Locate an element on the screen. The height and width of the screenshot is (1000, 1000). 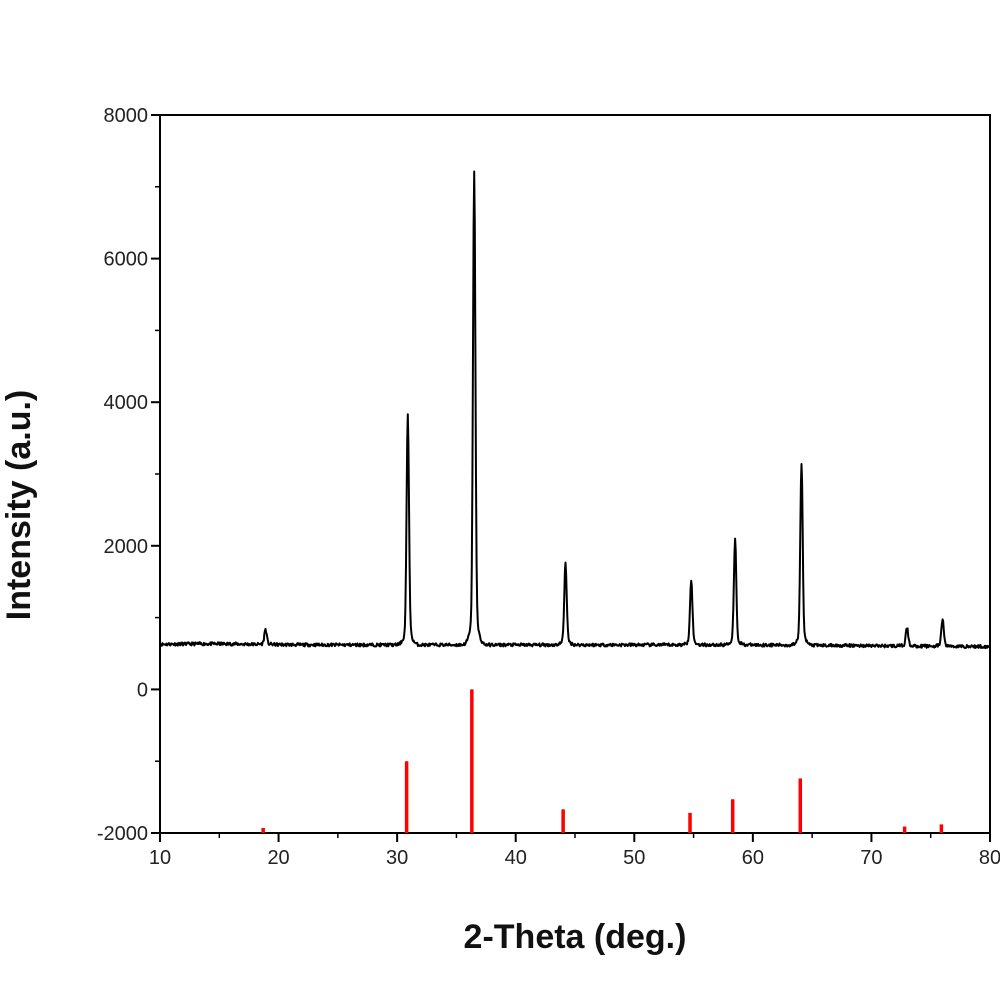
y-tick-label: 0 is located at coordinates (142, 690).